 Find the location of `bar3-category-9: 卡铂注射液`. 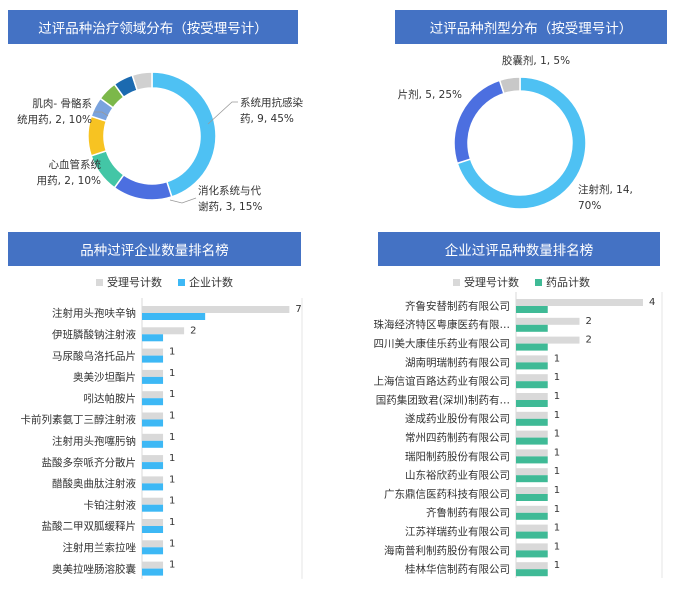

bar3-category-9: 卡铂注射液 is located at coordinates (110, 504).